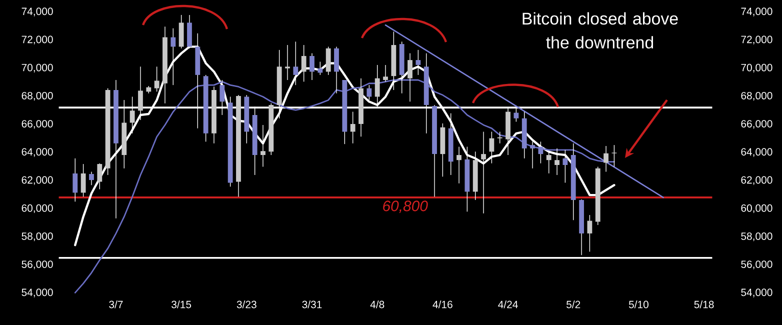 This screenshot has width=782, height=325. What do you see at coordinates (37, 96) in the screenshot?
I see `y-tick-label: 68,000` at bounding box center [37, 96].